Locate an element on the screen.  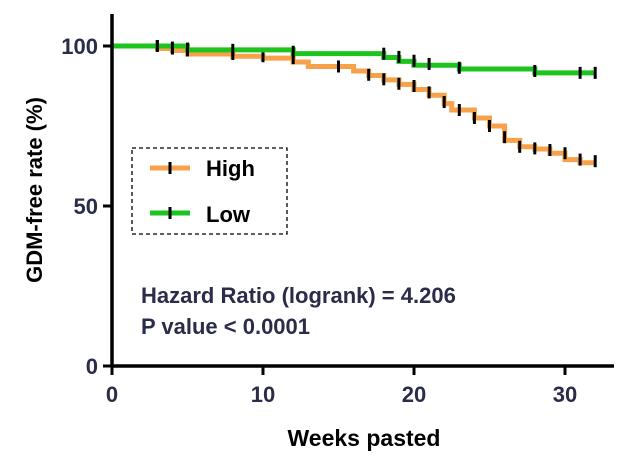
y-tick-label: 100 is located at coordinates (79, 46).